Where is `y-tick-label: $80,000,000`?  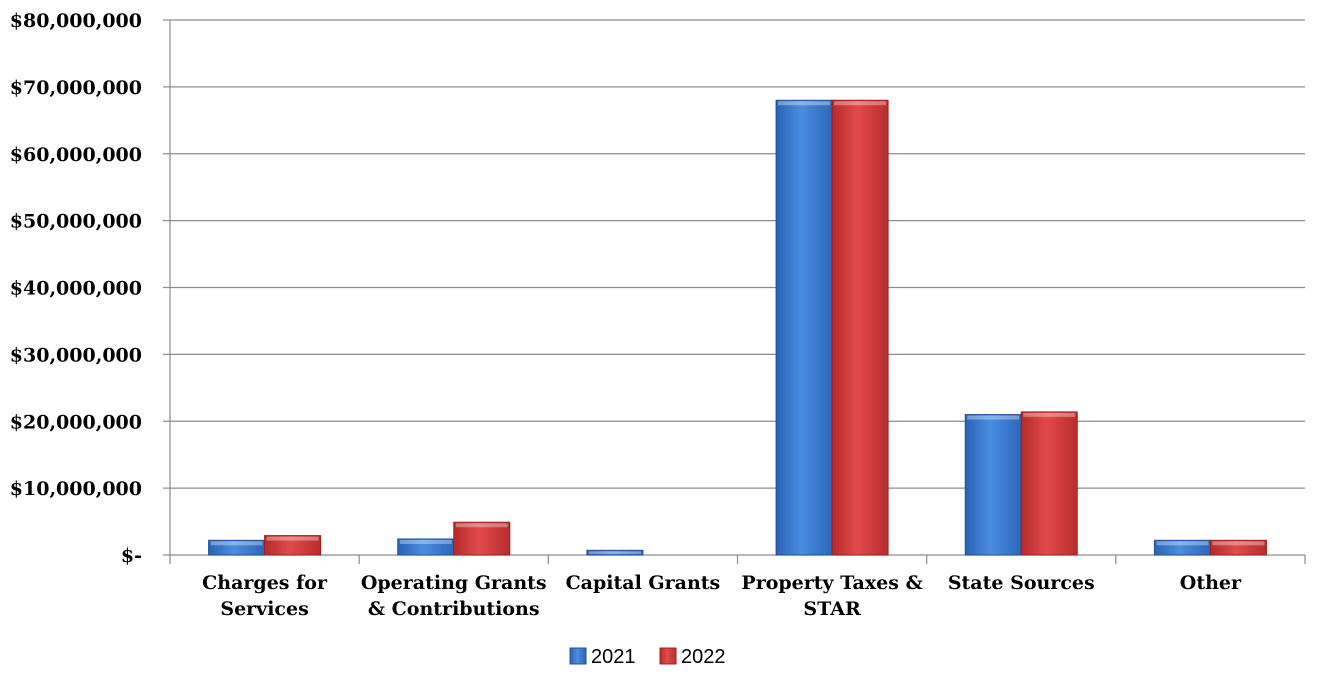 y-tick-label: $80,000,000 is located at coordinates (76, 21).